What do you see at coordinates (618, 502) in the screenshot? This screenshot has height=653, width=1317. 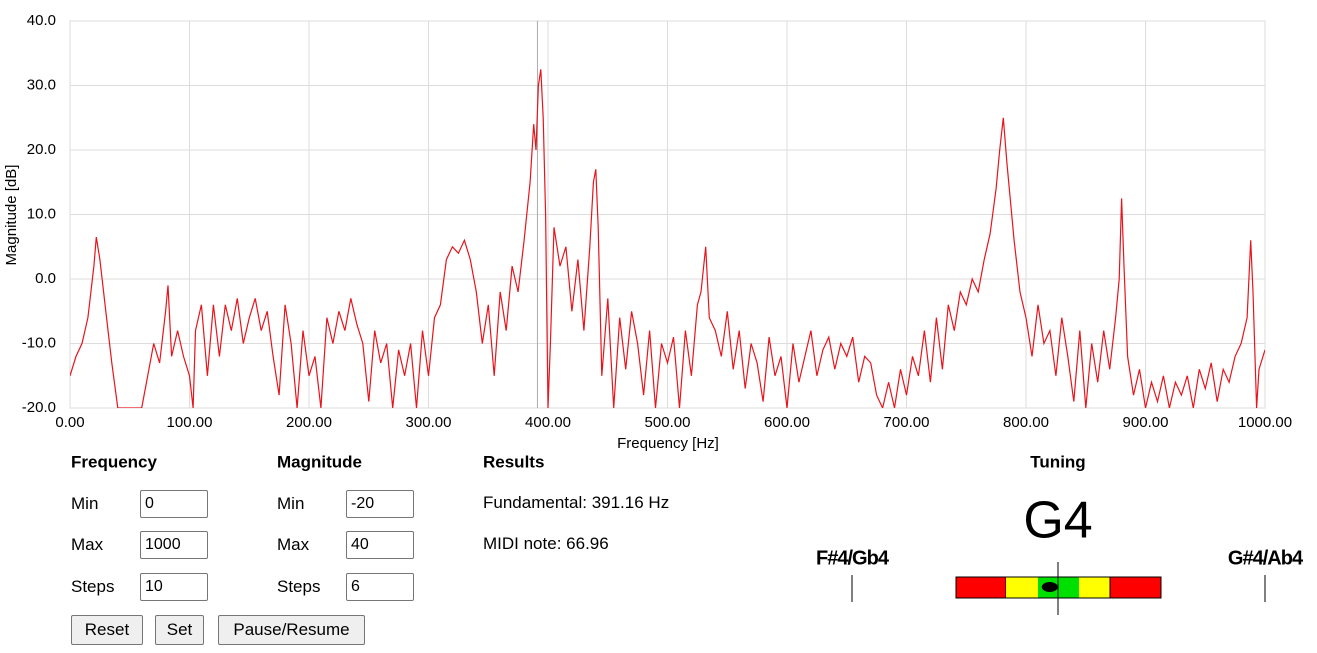 I see `result-value: 391.16` at bounding box center [618, 502].